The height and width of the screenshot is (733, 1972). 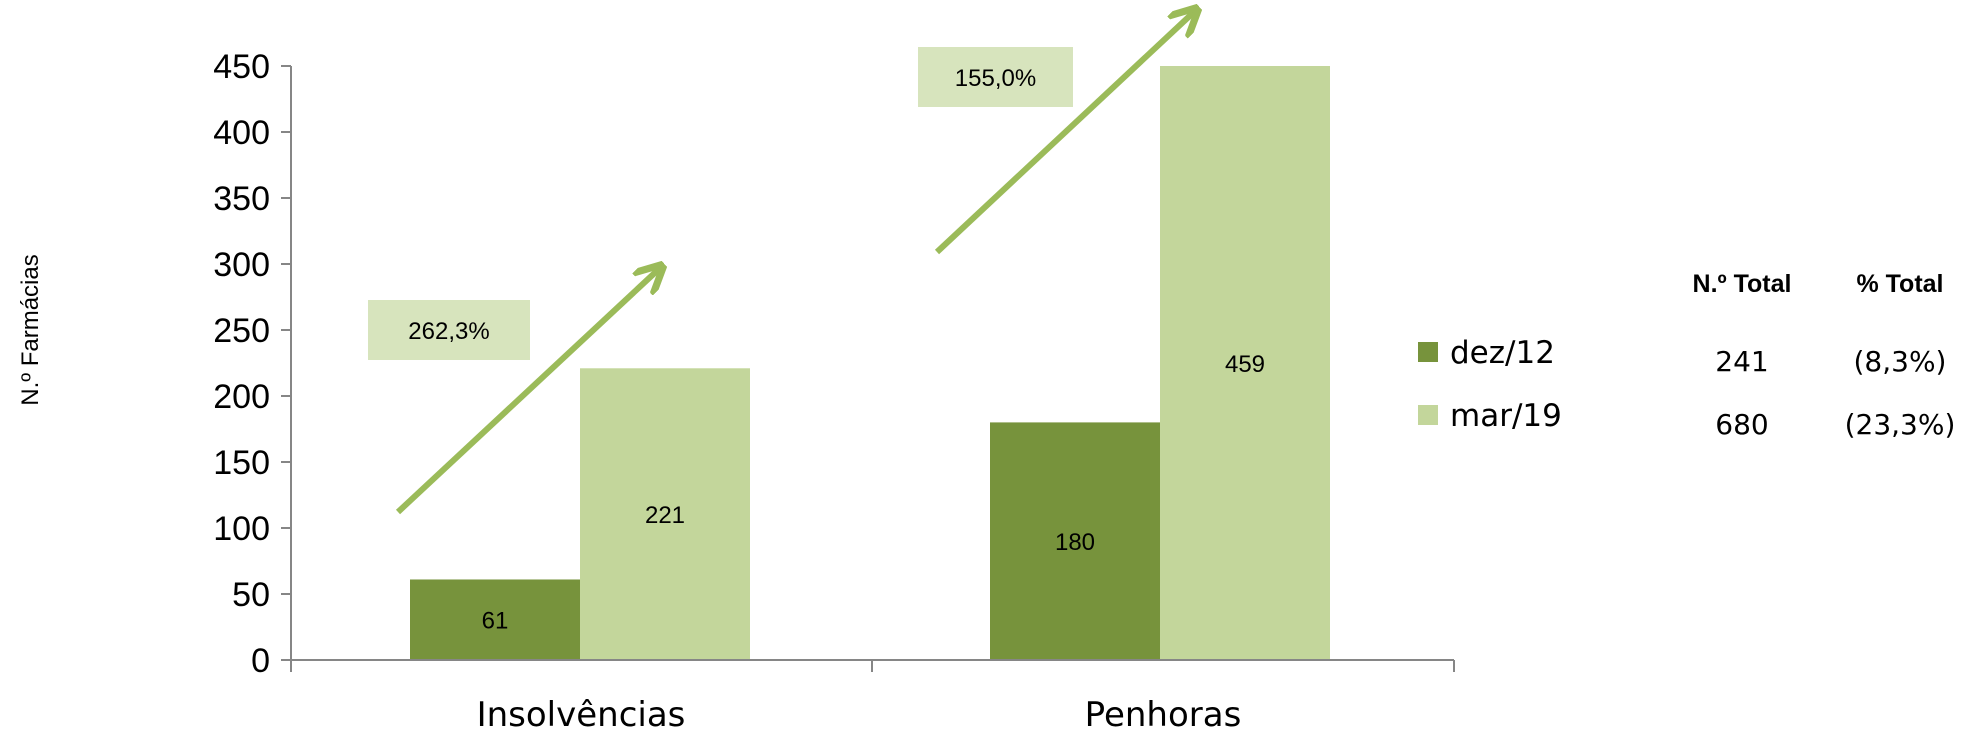 I want to click on side-table-header-percent: % Total, so click(x=1899, y=284).